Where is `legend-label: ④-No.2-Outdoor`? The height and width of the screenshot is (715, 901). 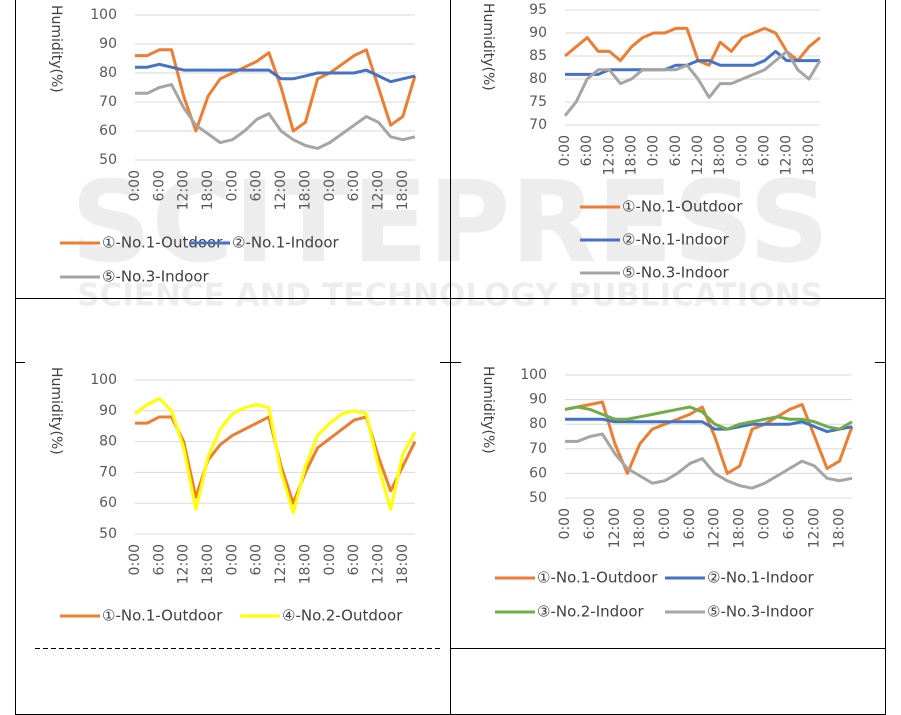 legend-label: ④-No.2-Outdoor is located at coordinates (342, 616).